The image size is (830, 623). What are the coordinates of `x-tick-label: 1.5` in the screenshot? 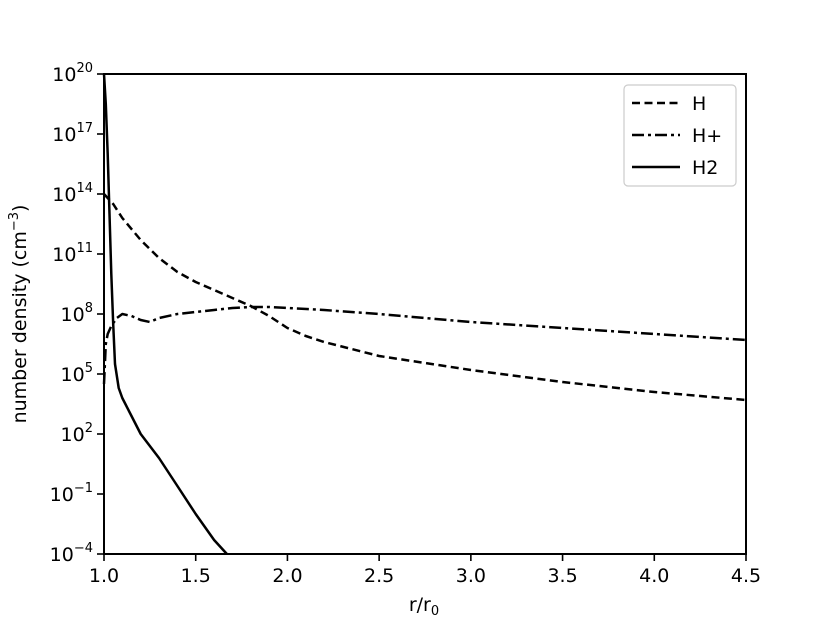 It's located at (196, 576).